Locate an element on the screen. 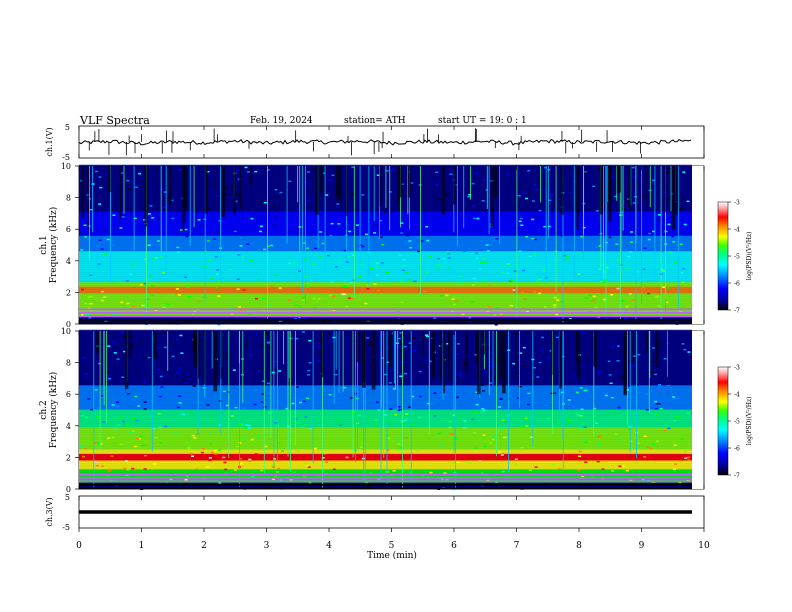 The width and height of the screenshot is (792, 612). ch2-freq-label: Frequency (kHz) is located at coordinates (53, 410).